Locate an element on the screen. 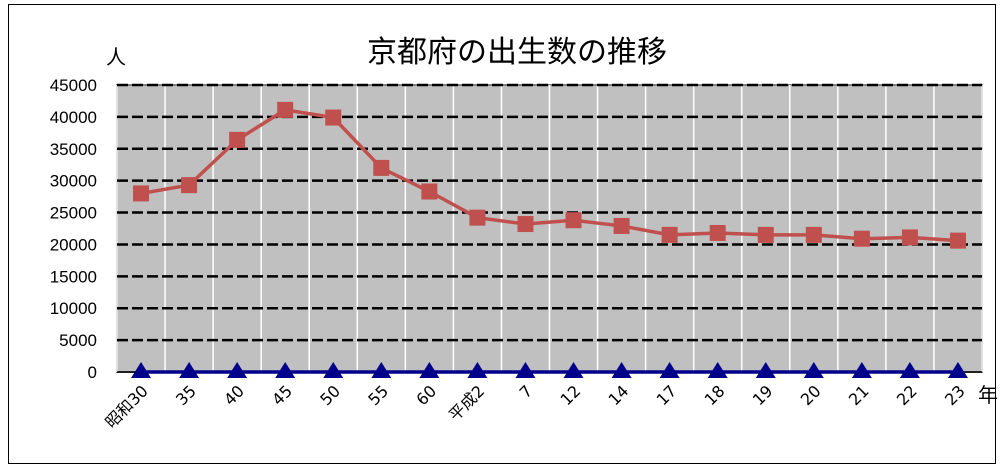  chart-title: 京都府の出生数の推移 is located at coordinates (517, 52).